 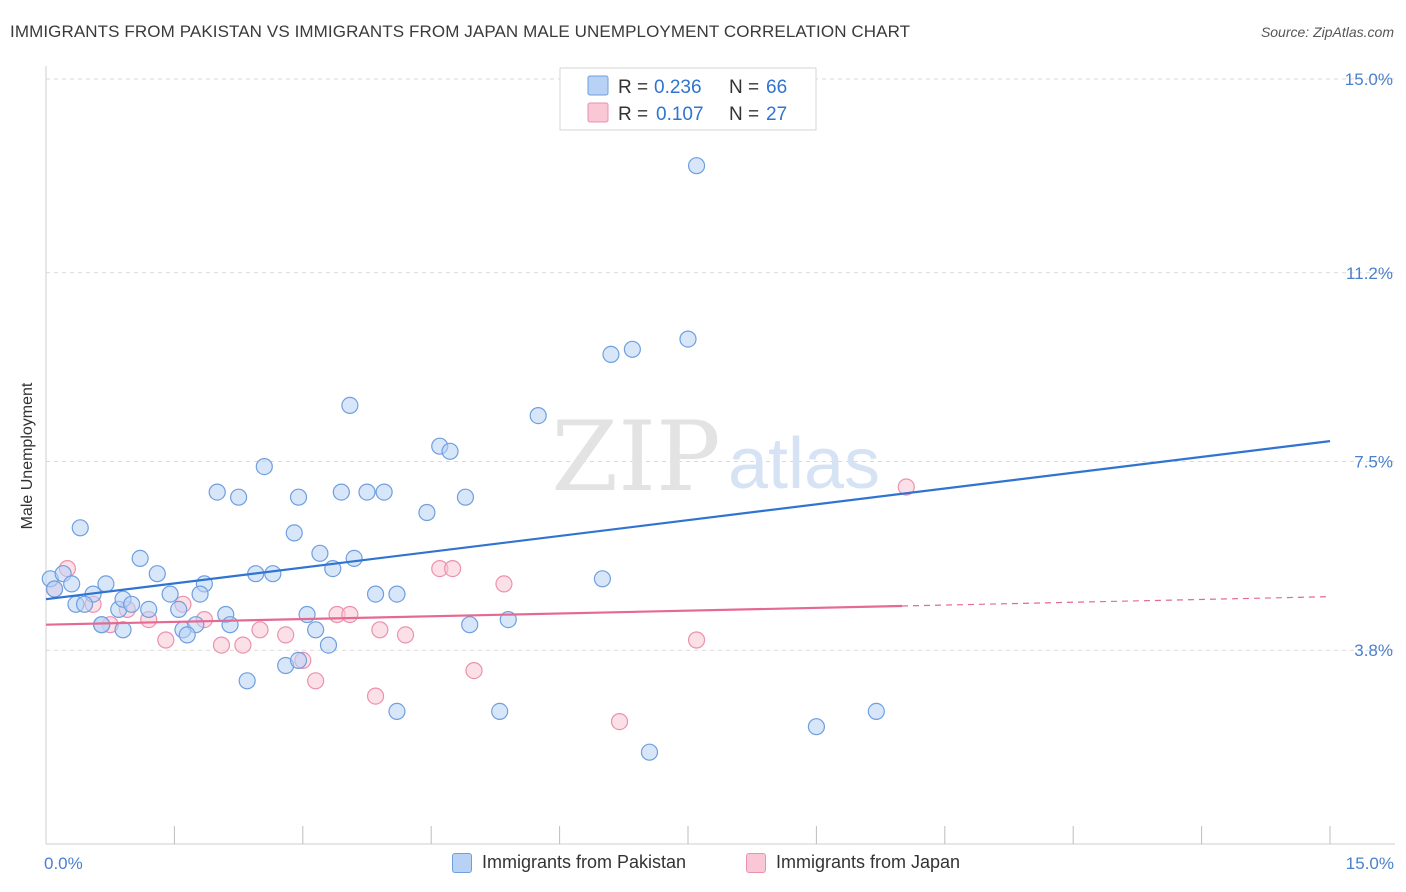 I want to click on y-tick-label: 7.5%, so click(x=1373, y=462).